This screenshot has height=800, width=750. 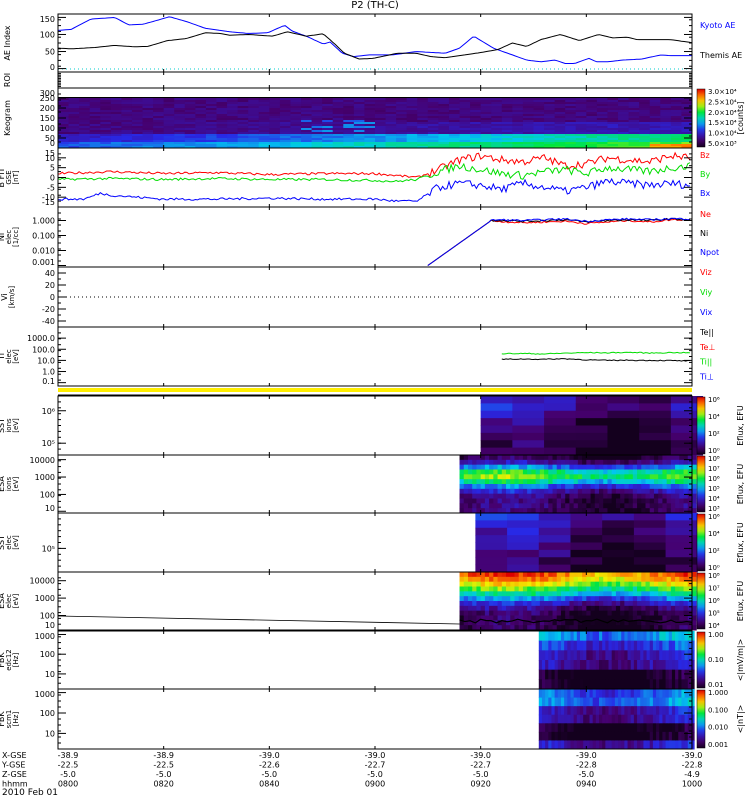 What do you see at coordinates (496, 407) in the screenshot?
I see `sst_i-cell` at bounding box center [496, 407].